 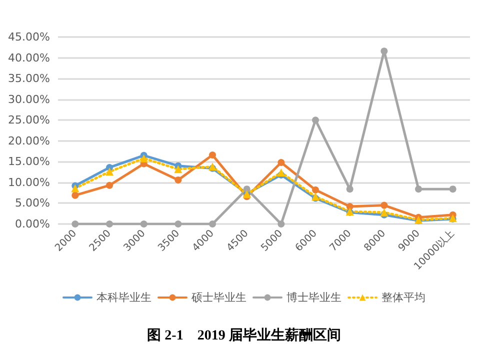 What do you see at coordinates (29, 37) in the screenshot?
I see `y-tick-label: 45.00%` at bounding box center [29, 37].